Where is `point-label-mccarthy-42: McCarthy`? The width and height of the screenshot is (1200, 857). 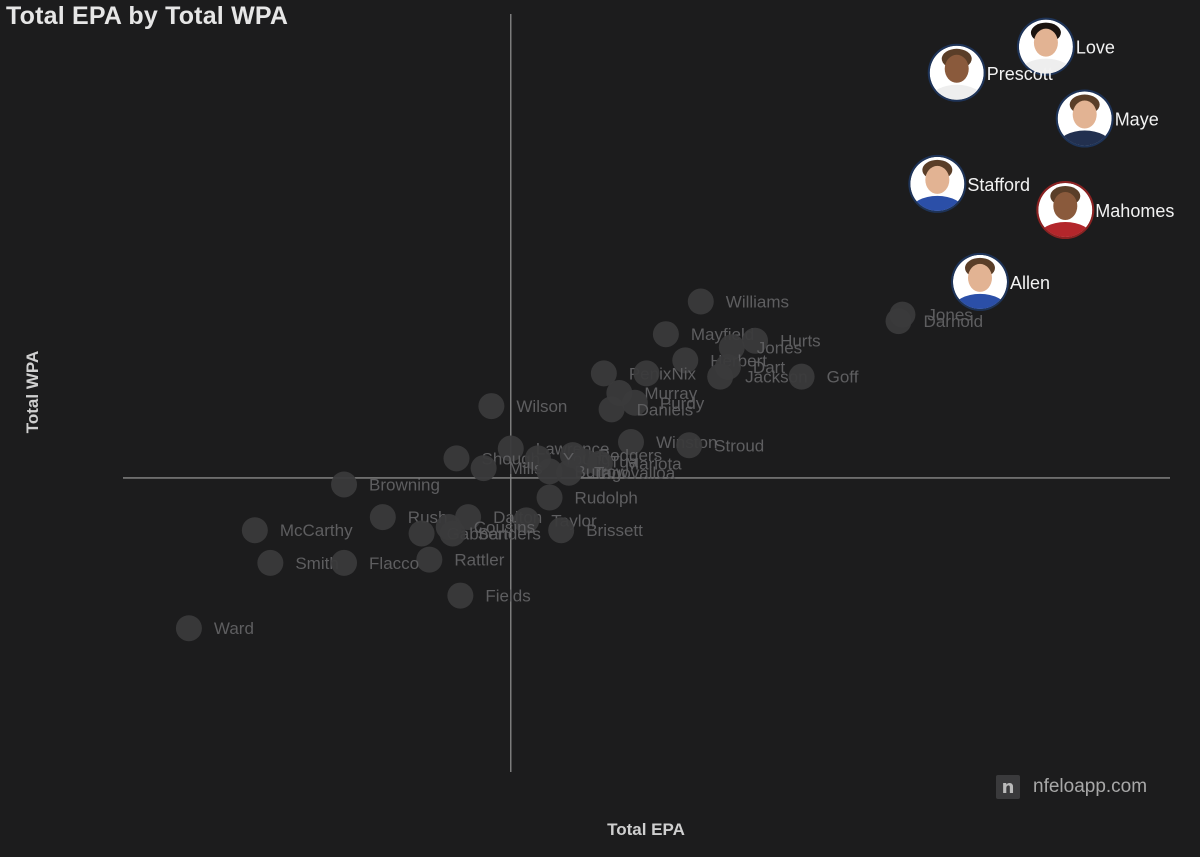
point-label-mccarthy-42: McCarthy is located at coordinates (316, 530).